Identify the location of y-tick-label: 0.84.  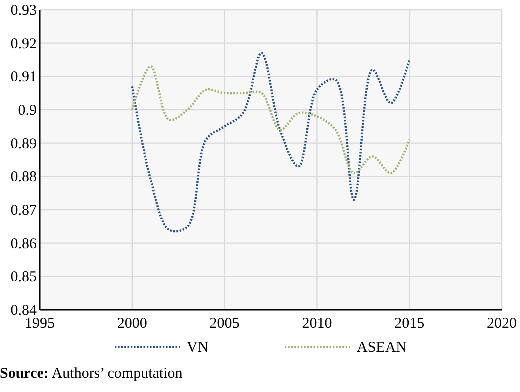
(24, 311).